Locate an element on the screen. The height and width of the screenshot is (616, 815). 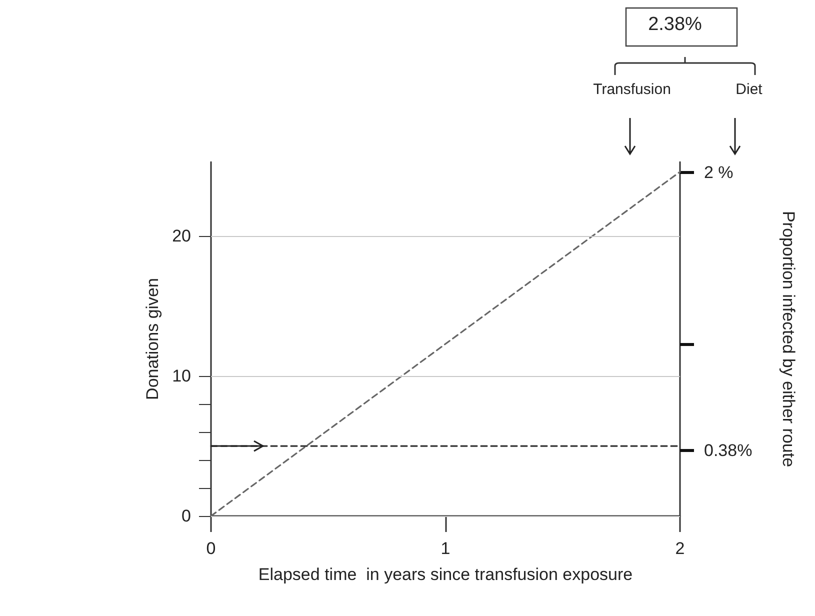
text: 2.38% is located at coordinates (675, 25).